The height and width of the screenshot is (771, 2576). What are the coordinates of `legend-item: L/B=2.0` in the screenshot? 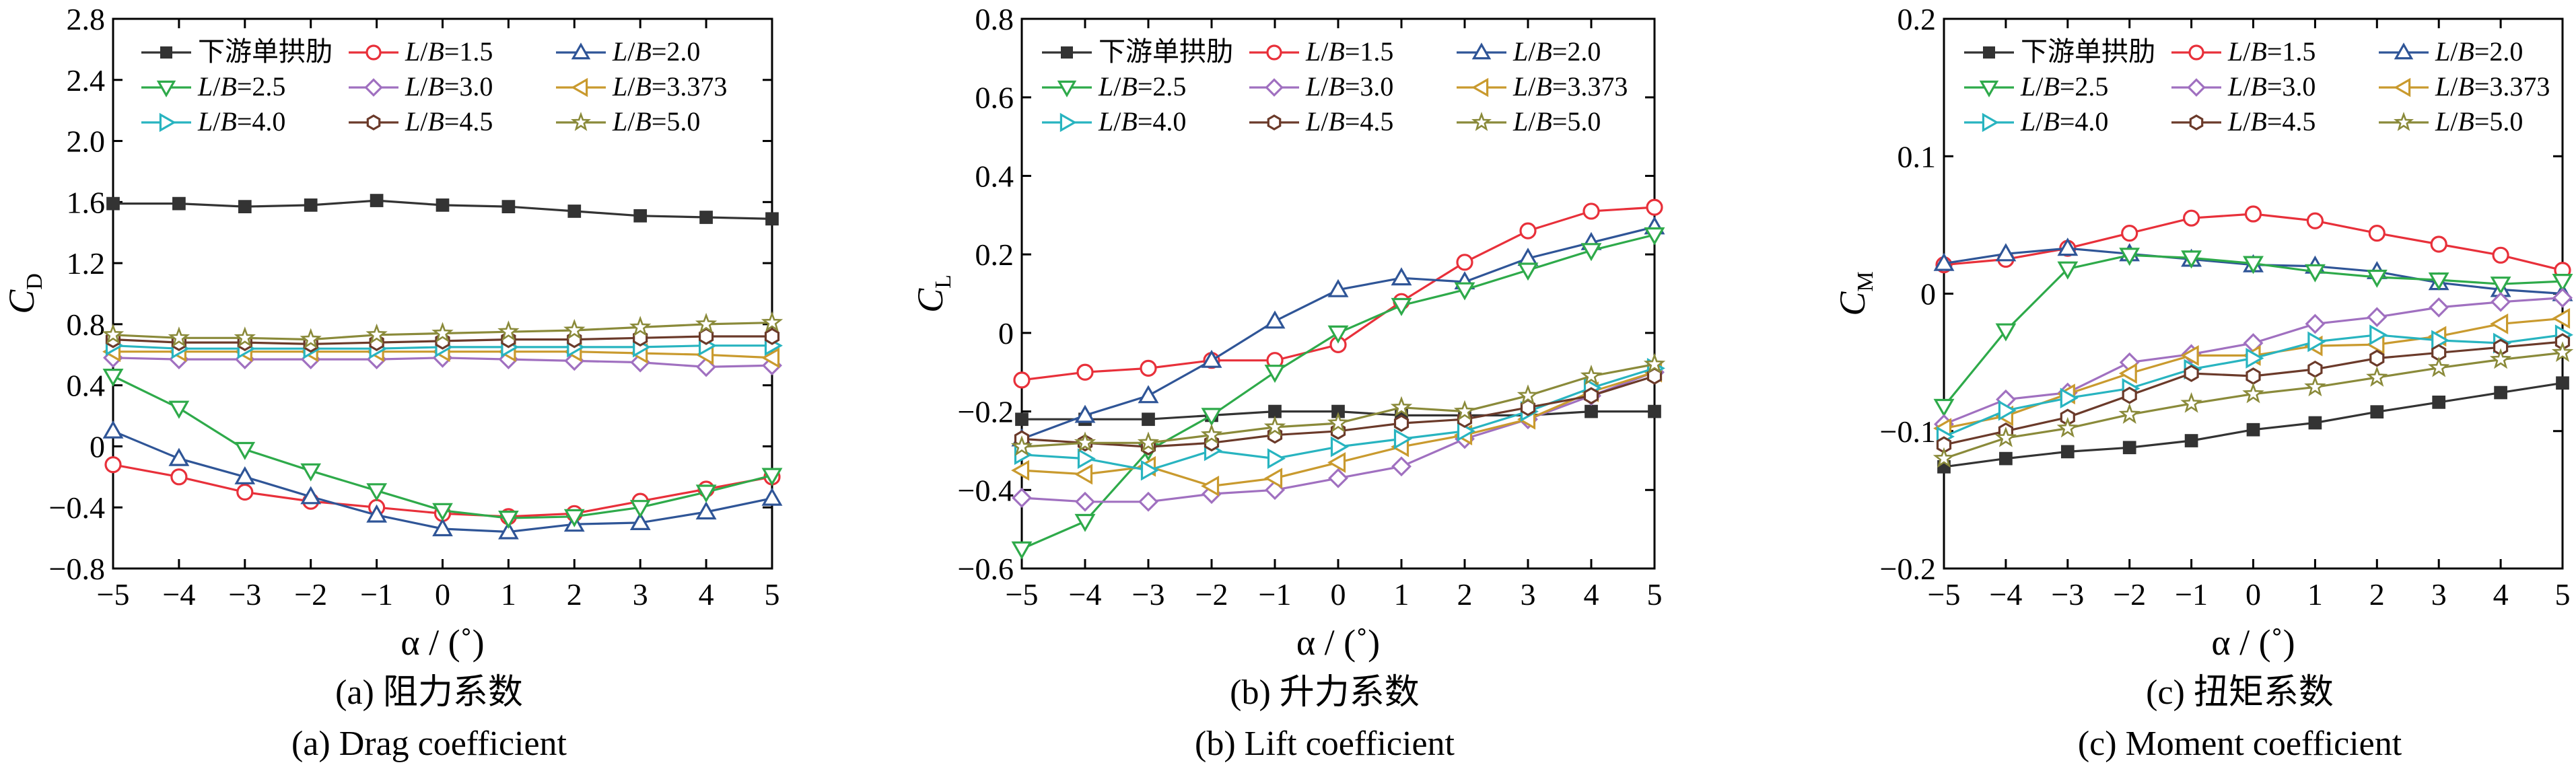 It's located at (2451, 51).